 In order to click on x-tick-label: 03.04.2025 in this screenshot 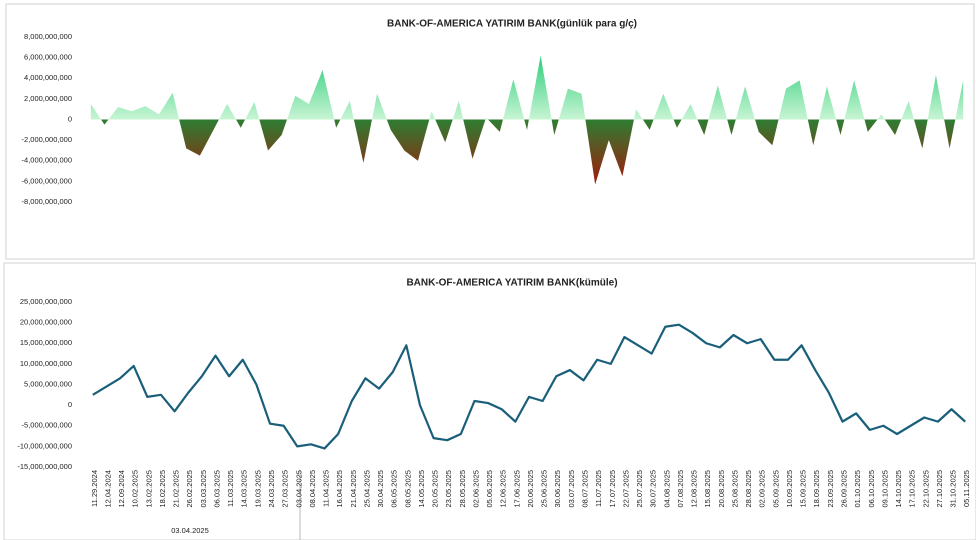, I will do `click(298, 489)`.